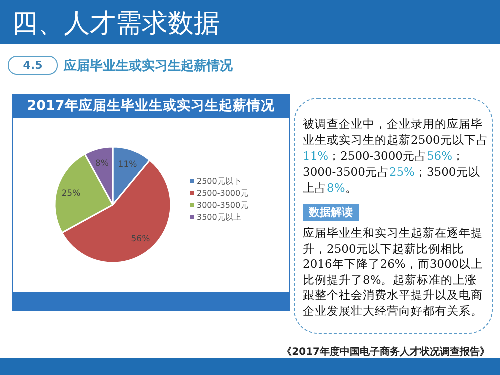 This screenshot has height=375, width=500. Describe the element at coordinates (219, 217) in the screenshot. I see `legend-label: 3500元以上` at that location.